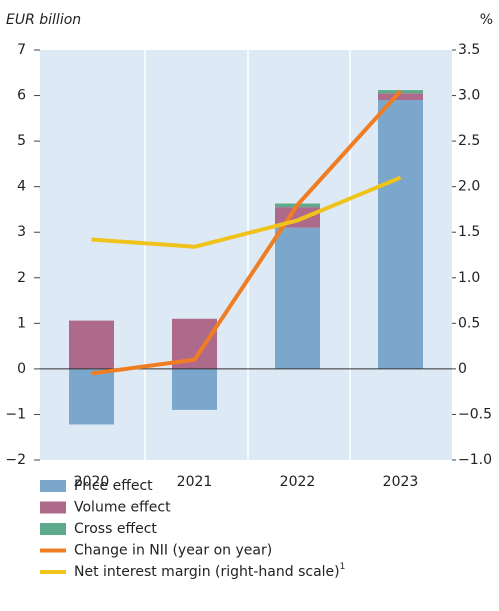 This screenshot has width=499, height=611. What do you see at coordinates (469, 278) in the screenshot?
I see `y2-tick-label: 1.0` at bounding box center [469, 278].